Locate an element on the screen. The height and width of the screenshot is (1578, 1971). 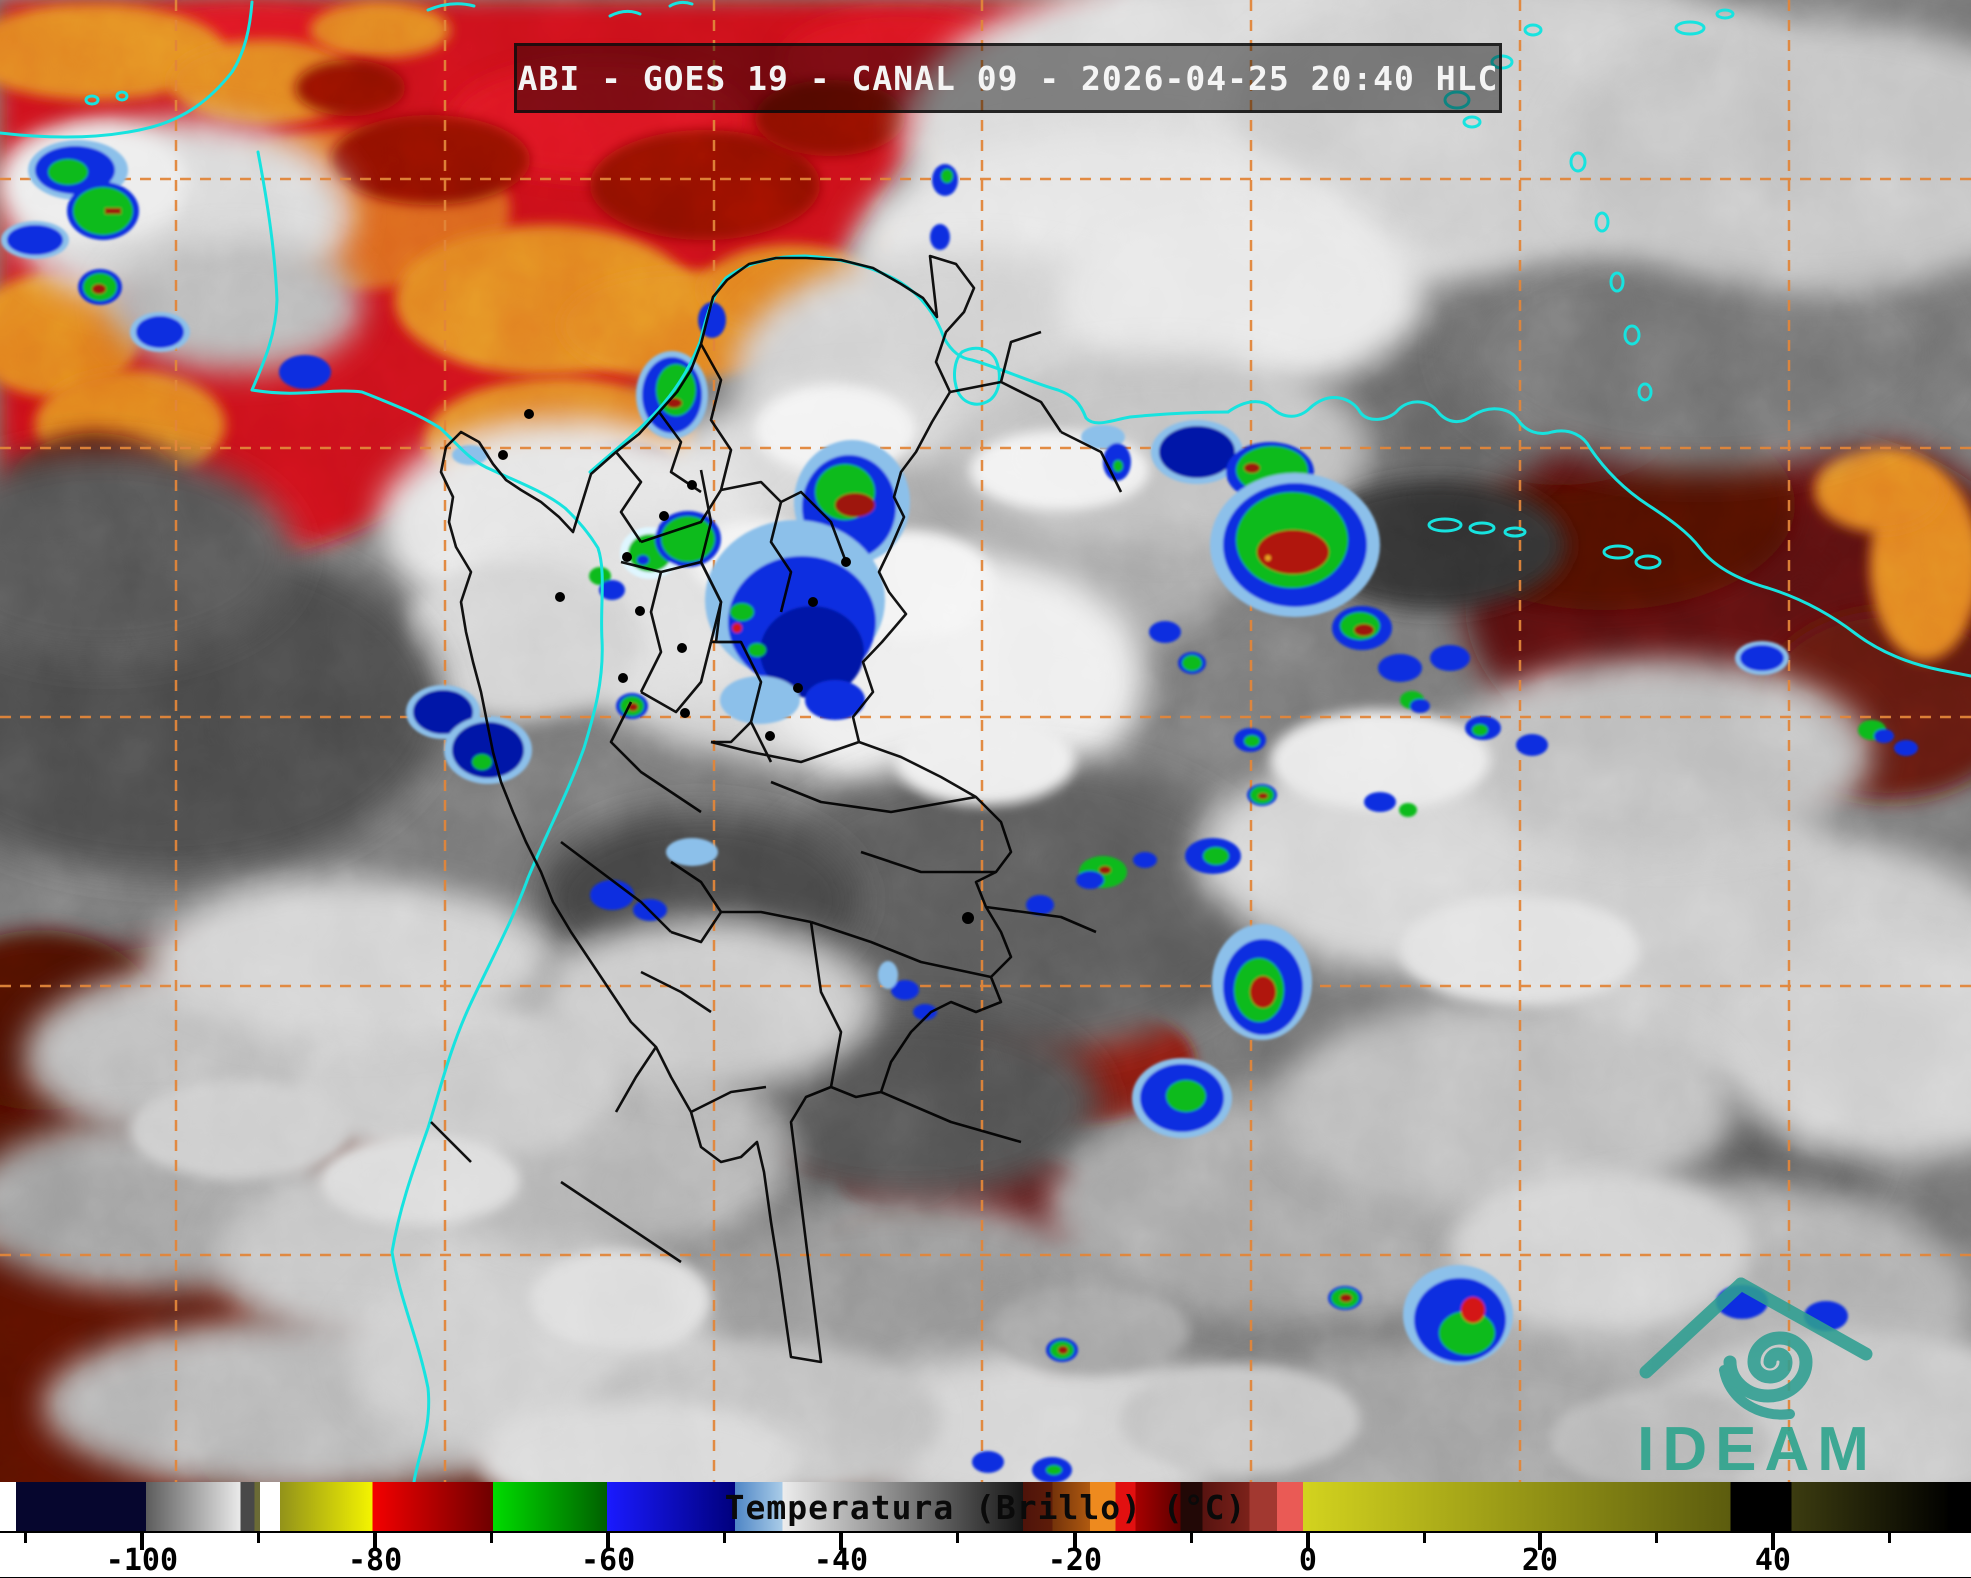
ideam-eye-icon is located at coordinates (1756, 1348).